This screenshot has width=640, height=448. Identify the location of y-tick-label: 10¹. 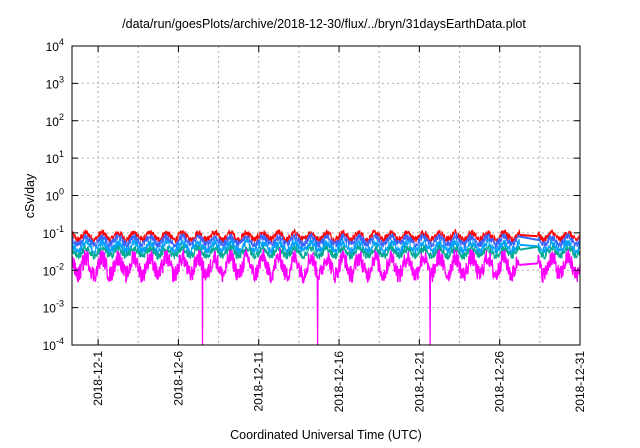
(55, 157).